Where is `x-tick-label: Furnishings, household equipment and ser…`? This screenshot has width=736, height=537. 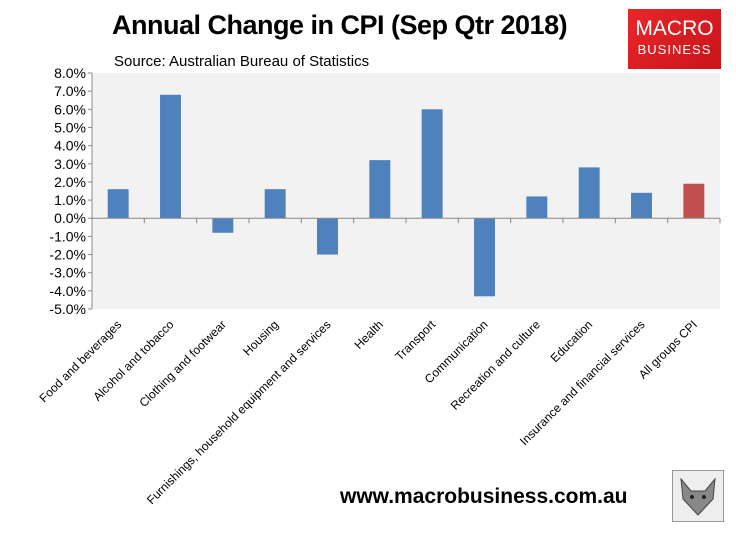 x-tick-label: Furnishings, household equipment and ser… is located at coordinates (239, 412).